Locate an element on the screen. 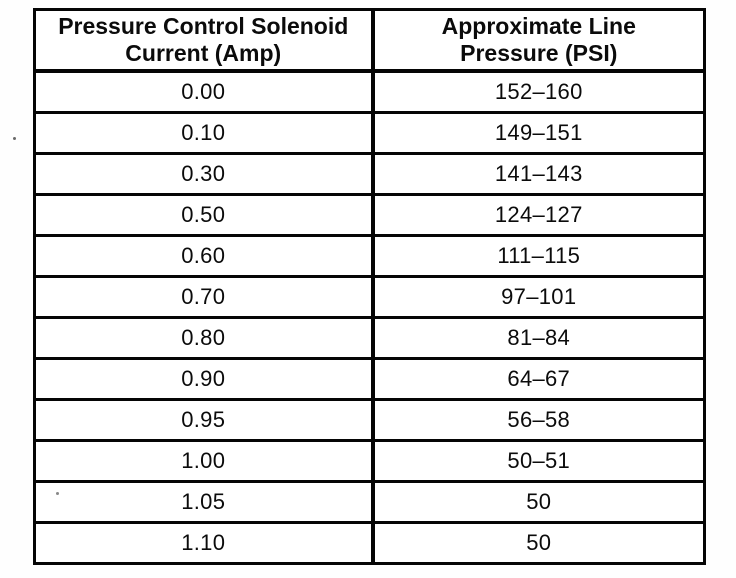  table-row: 0.50 124–127 is located at coordinates (369, 215).